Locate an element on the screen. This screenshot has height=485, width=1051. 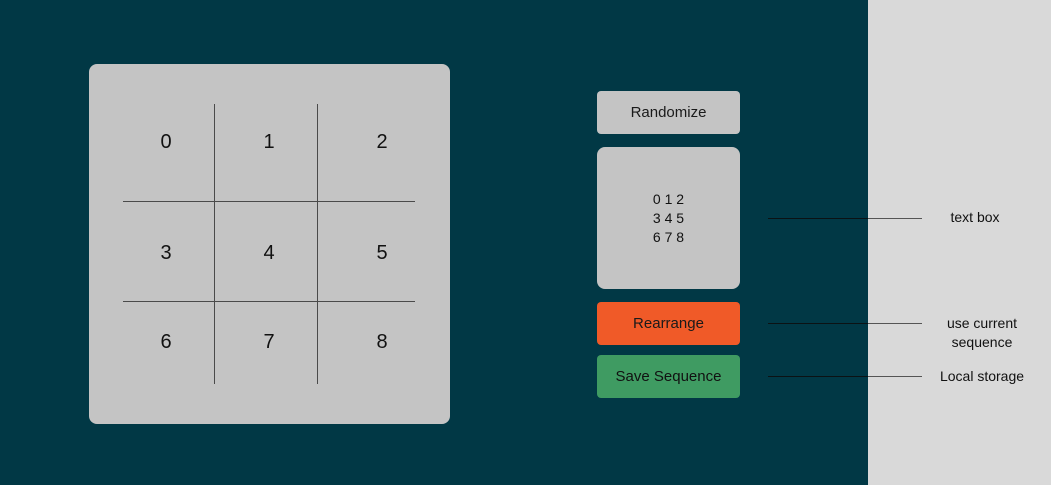
rearrange-annotation-line-1: use current is located at coordinates (982, 323).